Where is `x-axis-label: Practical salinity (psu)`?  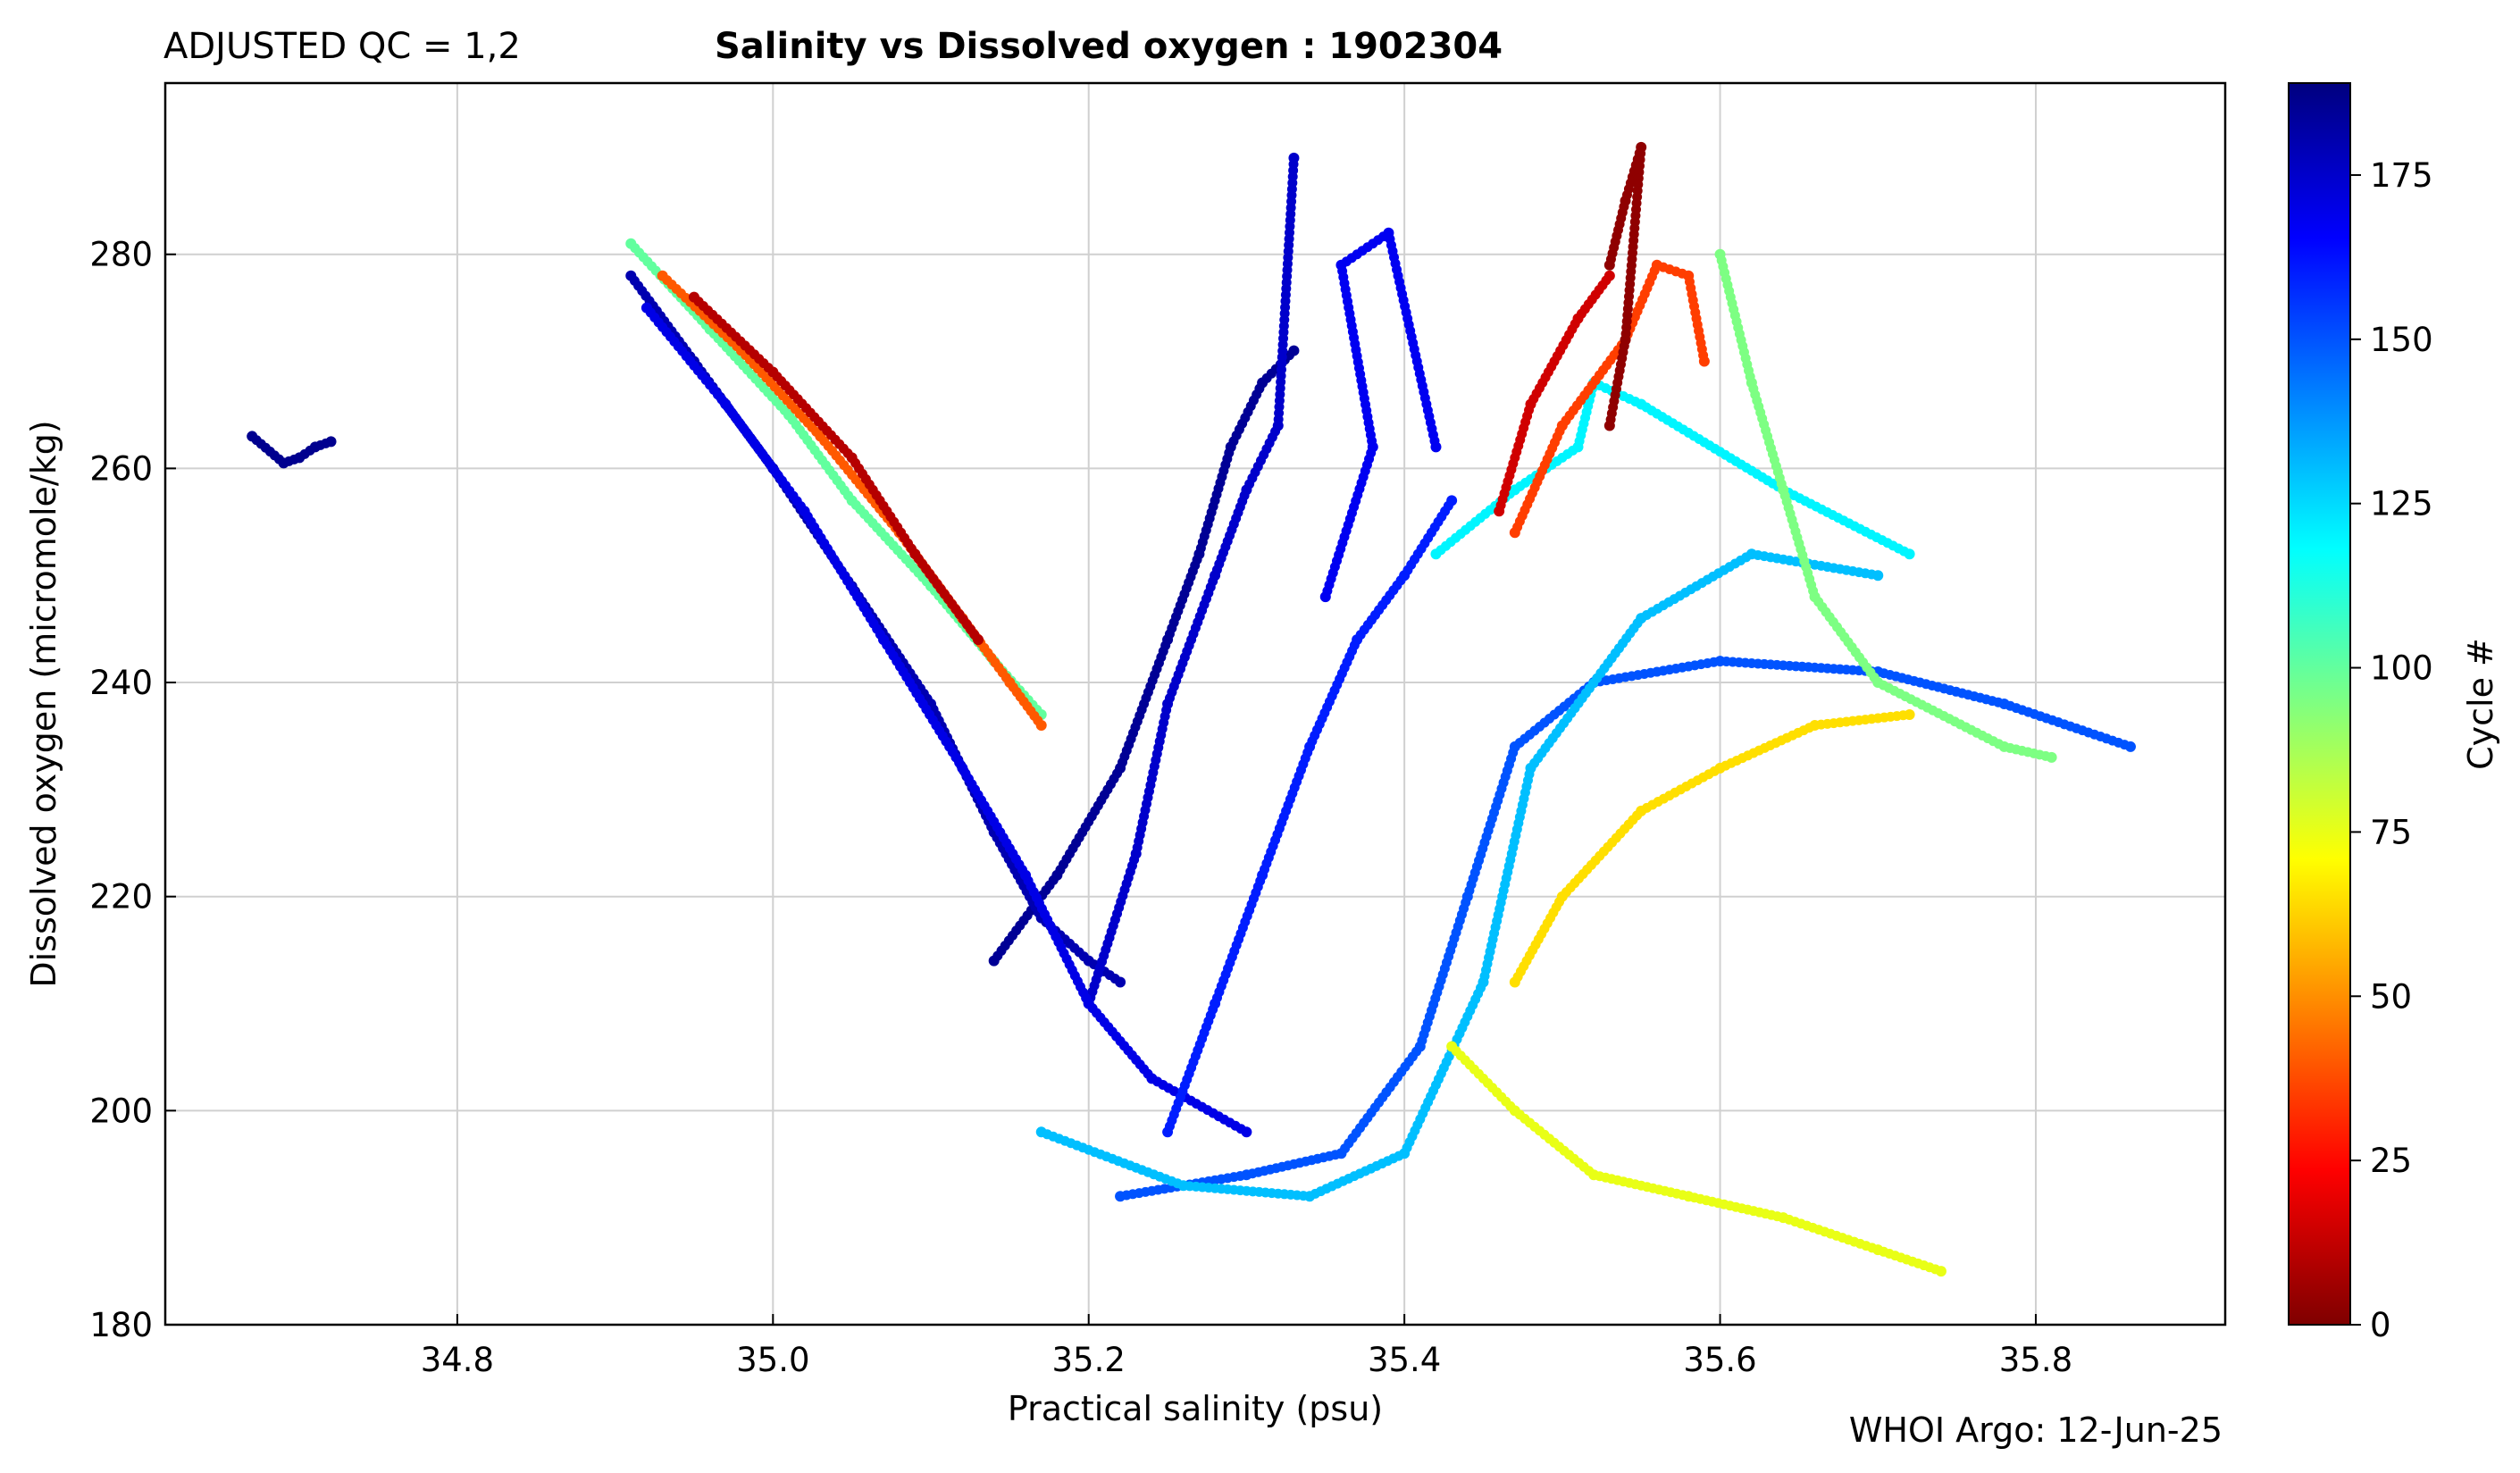 x-axis-label: Practical salinity (psu) is located at coordinates (1195, 1408).